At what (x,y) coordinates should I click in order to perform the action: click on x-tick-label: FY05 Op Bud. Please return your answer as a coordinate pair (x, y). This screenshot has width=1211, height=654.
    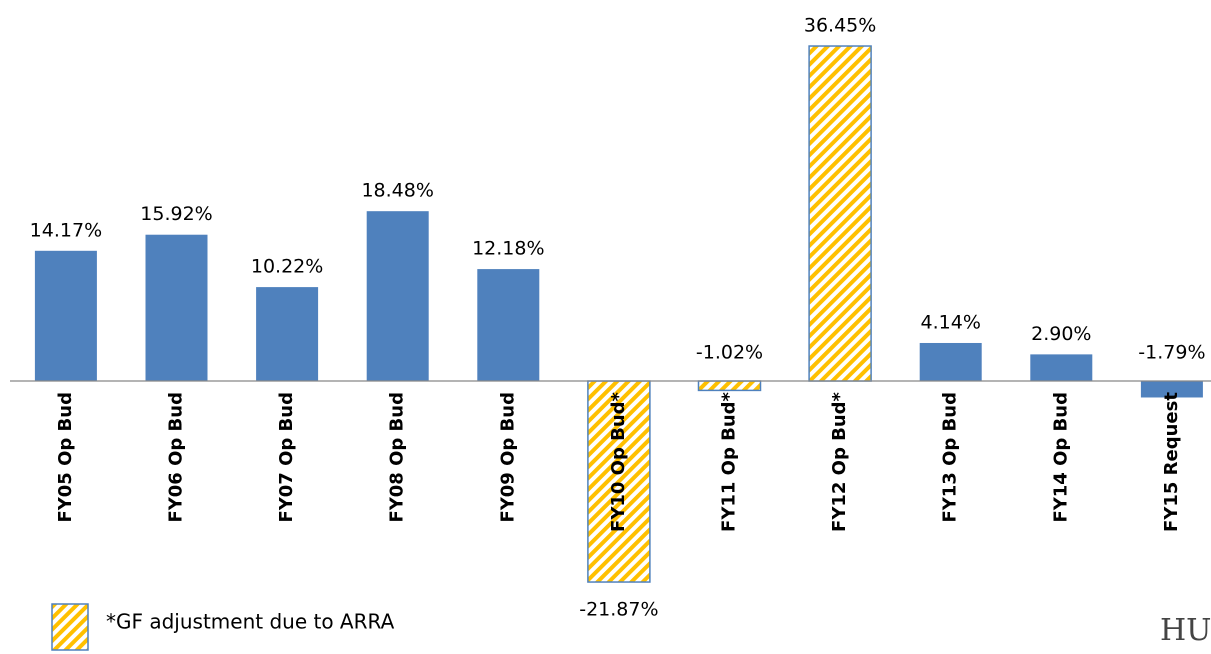
    Looking at the image, I should click on (65, 457).